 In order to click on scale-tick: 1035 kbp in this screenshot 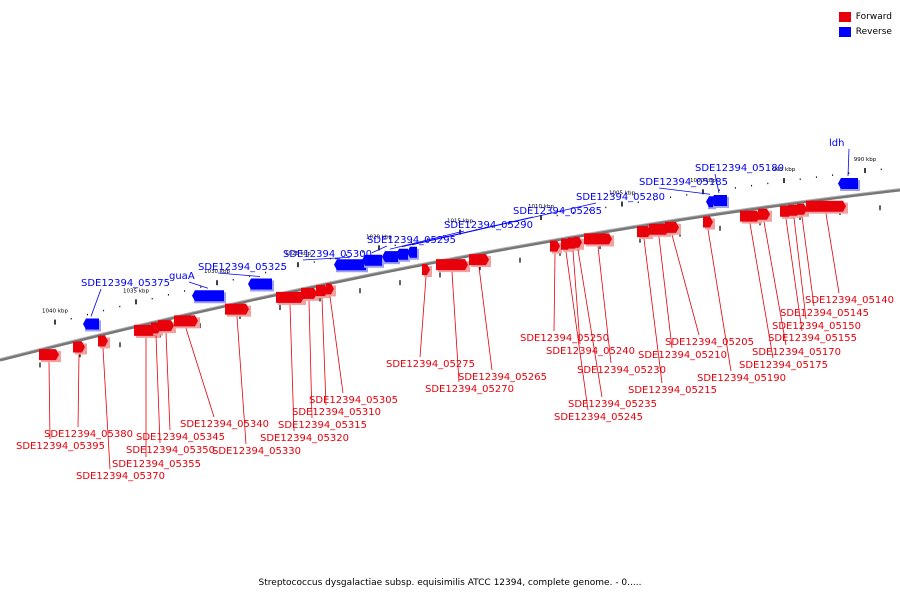, I will do `click(136, 296)`.